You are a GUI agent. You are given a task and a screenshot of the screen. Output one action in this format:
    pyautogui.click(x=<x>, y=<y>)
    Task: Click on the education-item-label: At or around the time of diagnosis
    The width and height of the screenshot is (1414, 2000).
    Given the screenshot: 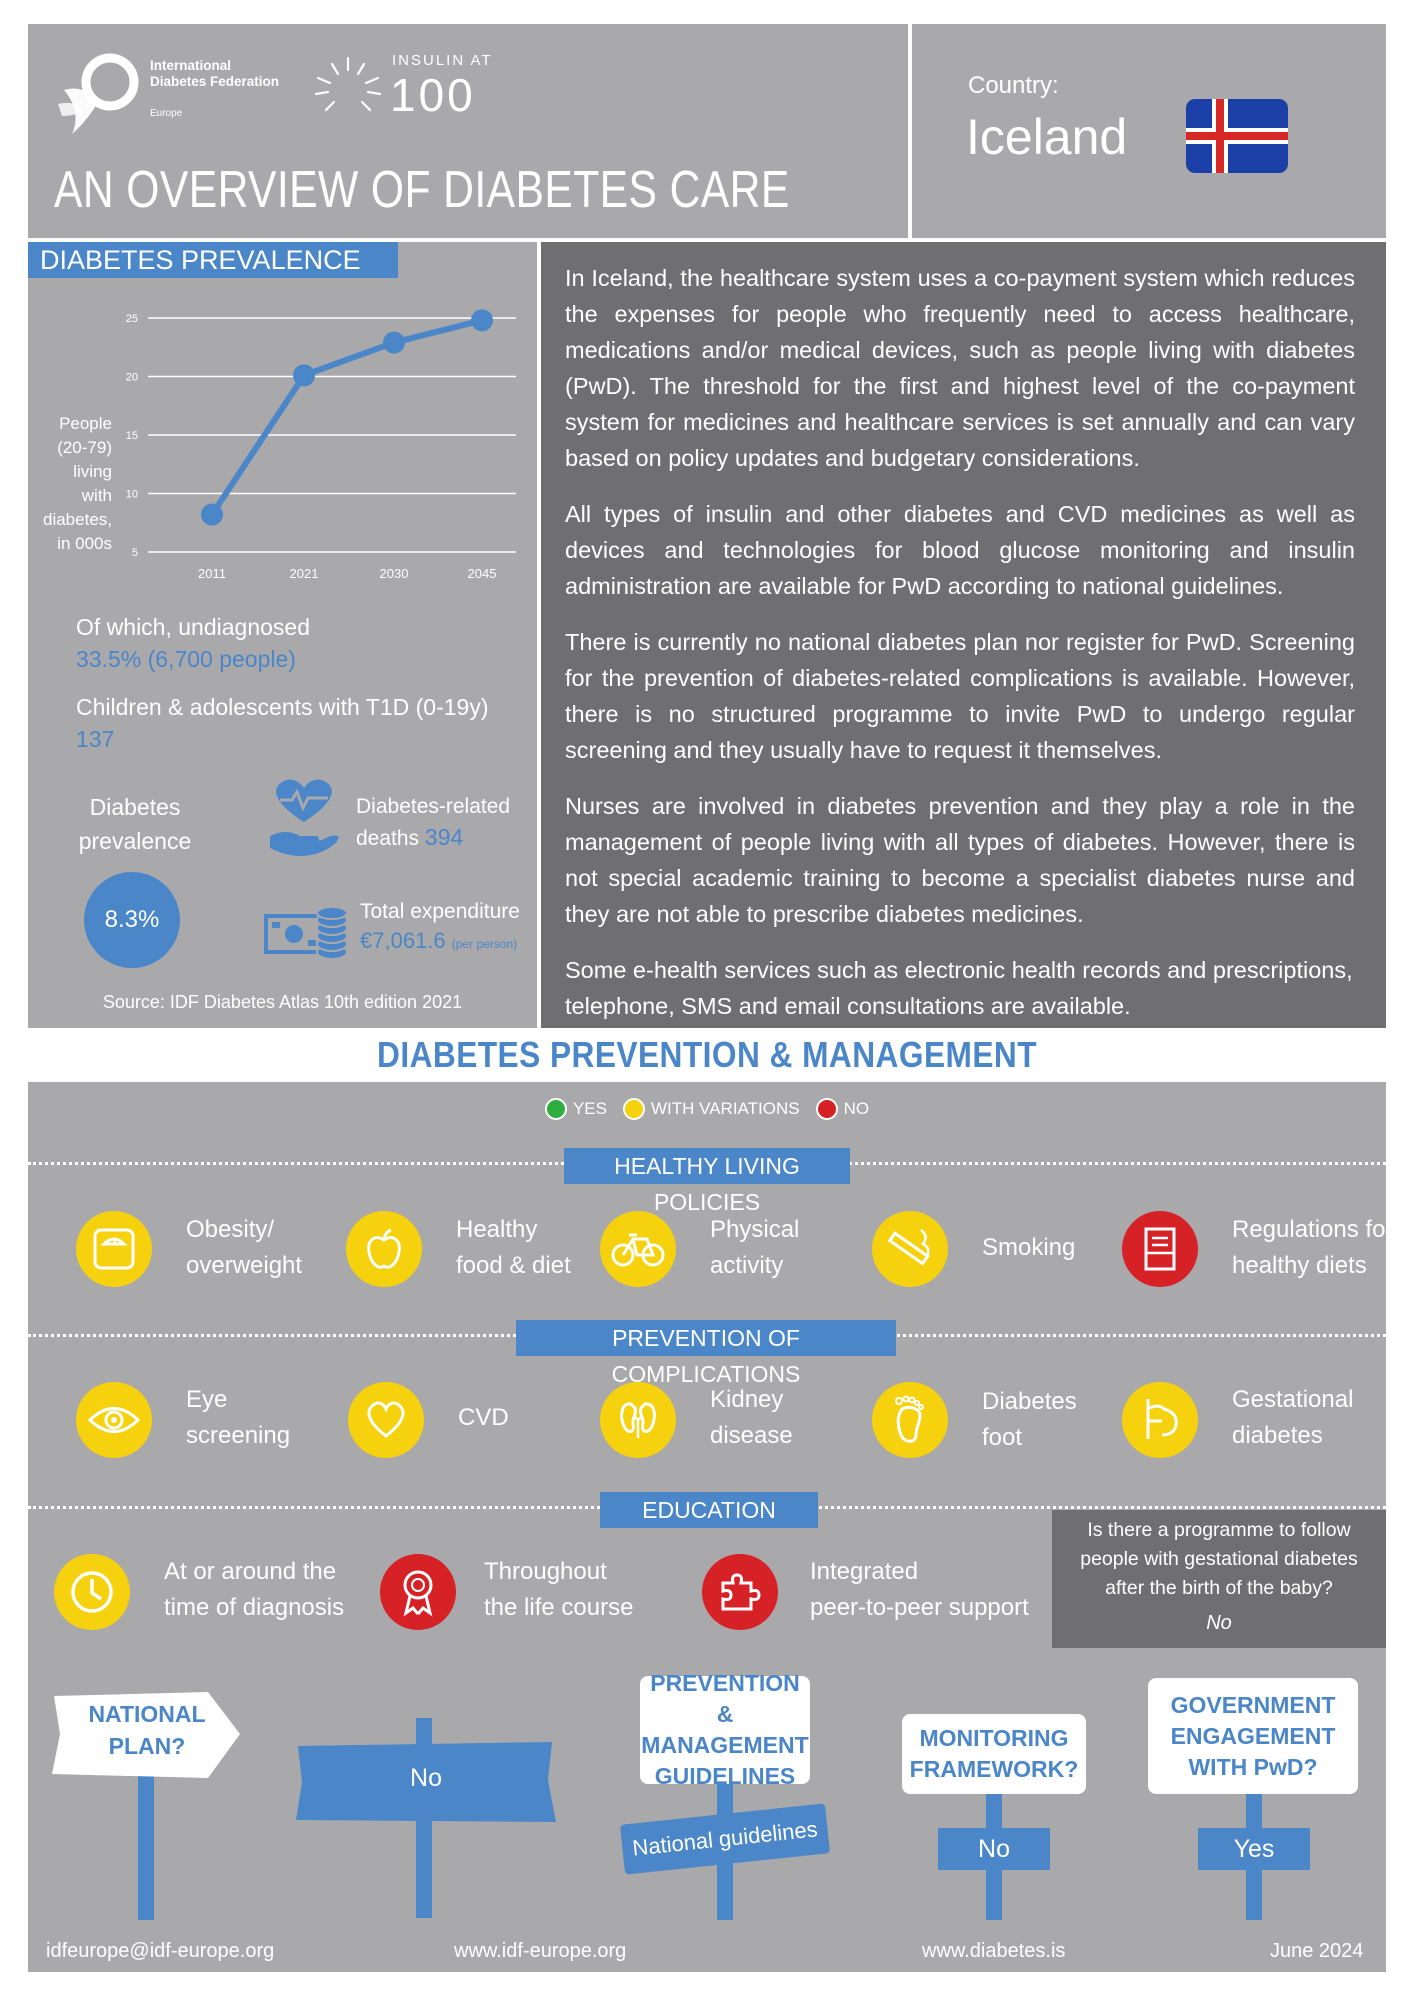 What is the action you would take?
    pyautogui.click(x=254, y=1590)
    